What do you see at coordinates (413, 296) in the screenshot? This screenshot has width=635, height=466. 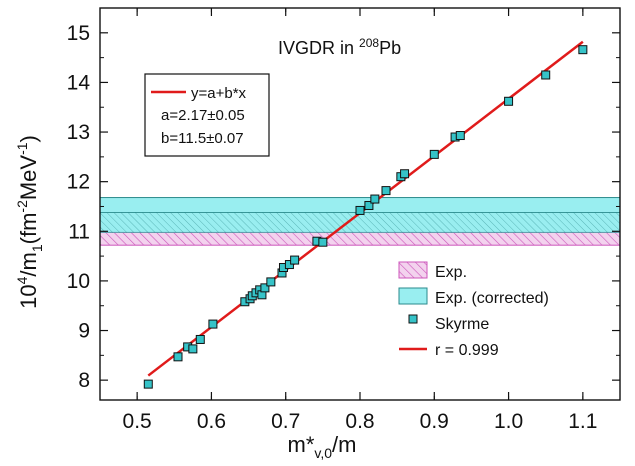 I see `legend-corrected-swatch` at bounding box center [413, 296].